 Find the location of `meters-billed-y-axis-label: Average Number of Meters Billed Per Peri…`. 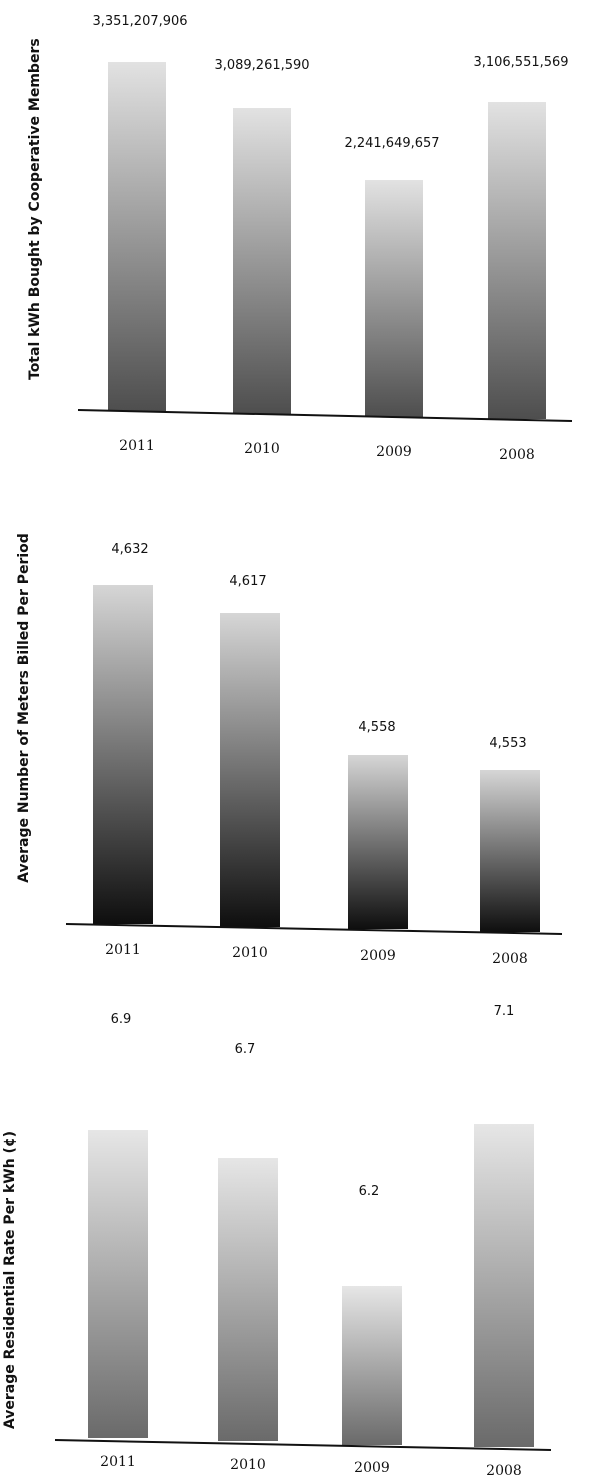

meters-billed-y-axis-label: Average Number of Meters Billed Per Peri… is located at coordinates (24, 708).